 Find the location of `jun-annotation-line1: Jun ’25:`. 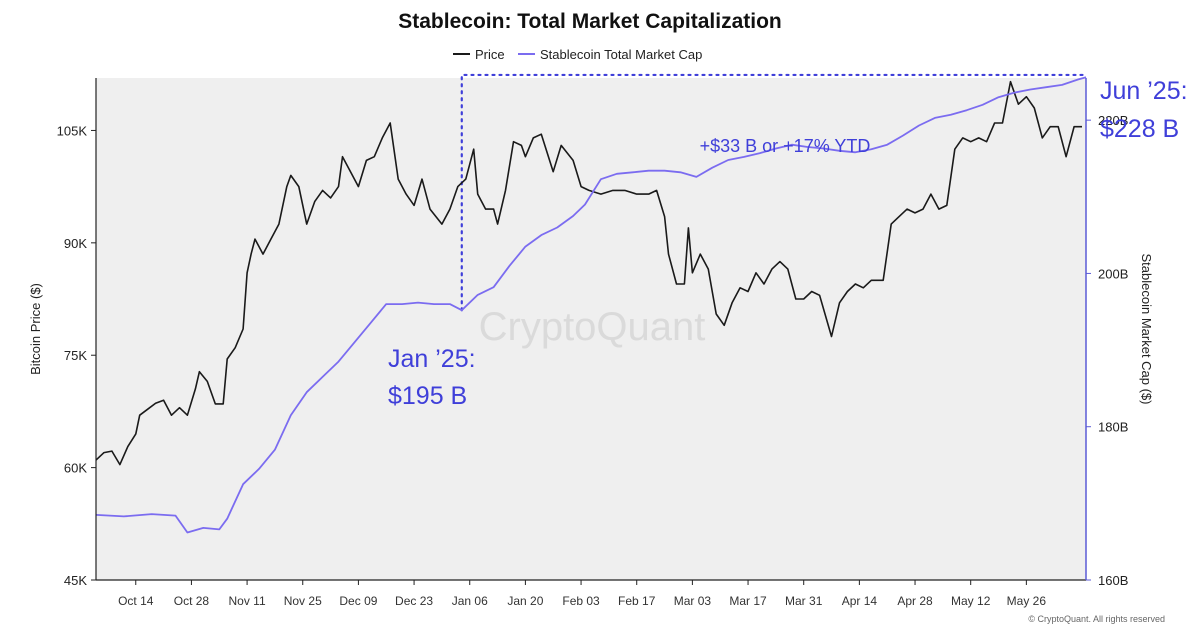

jun-annotation-line1: Jun ’25: is located at coordinates (1144, 91).